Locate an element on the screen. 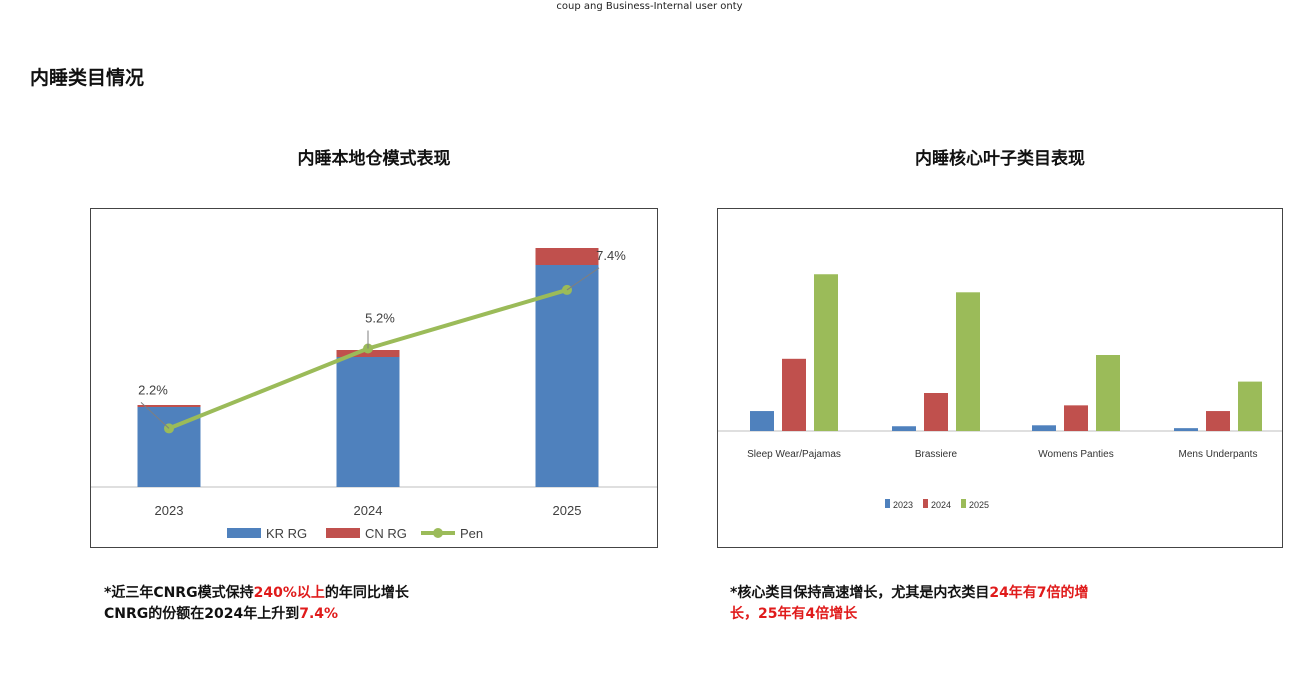 The height and width of the screenshot is (681, 1299). left-note-highlight: 240%以上 is located at coordinates (289, 593).